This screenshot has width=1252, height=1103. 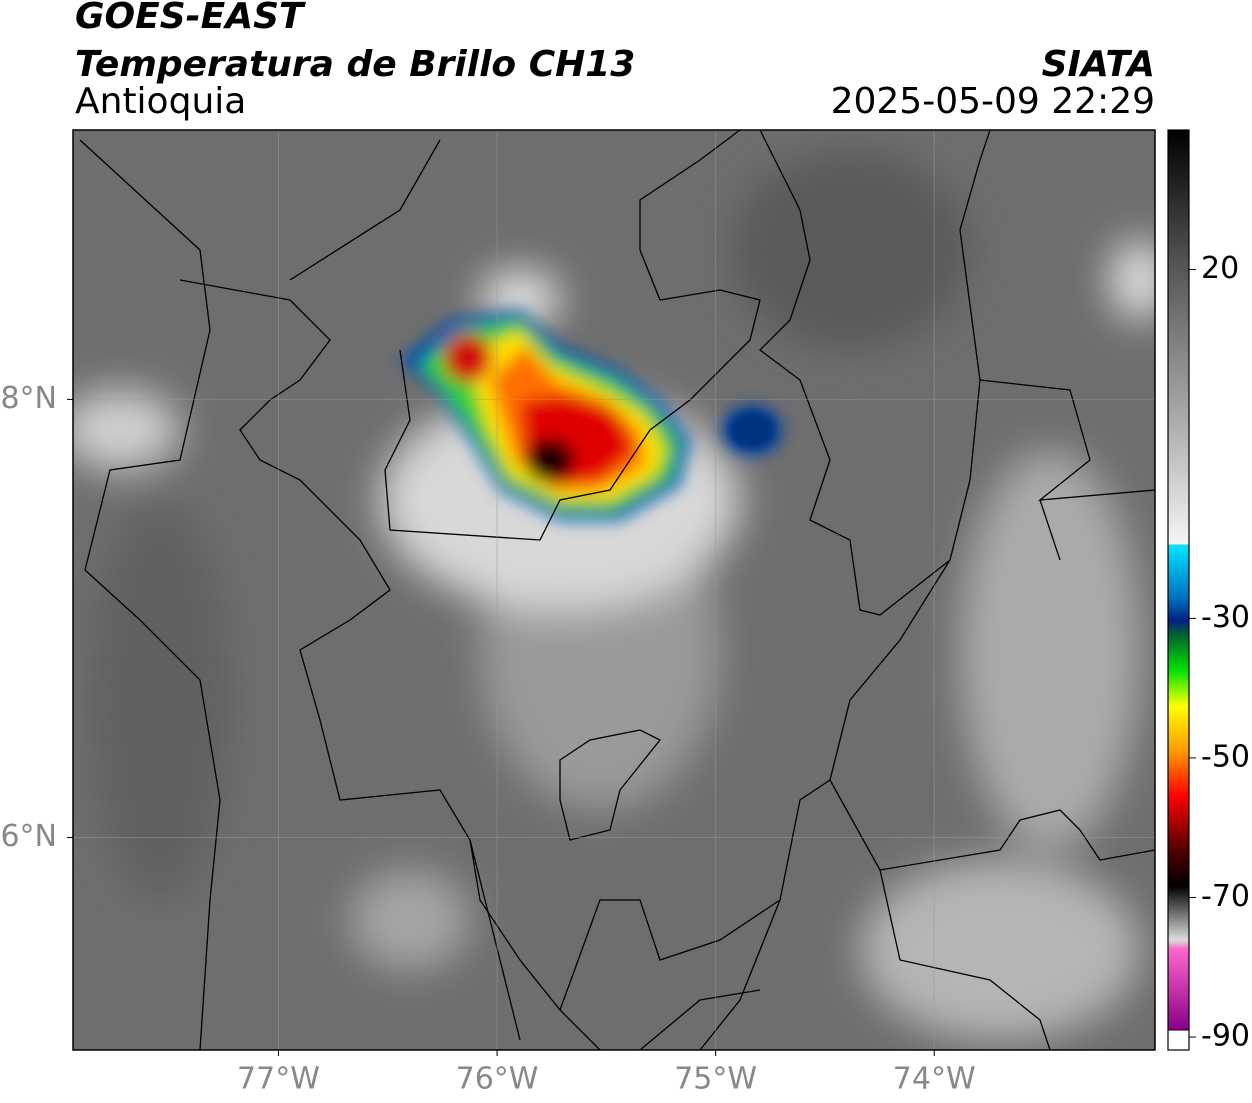 What do you see at coordinates (497, 1079) in the screenshot?
I see `x-tick-label: 76°W` at bounding box center [497, 1079].